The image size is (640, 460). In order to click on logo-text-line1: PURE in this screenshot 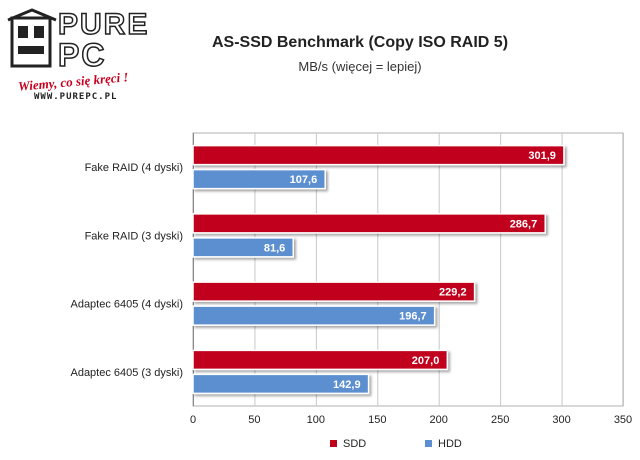, I will do `click(103, 24)`.